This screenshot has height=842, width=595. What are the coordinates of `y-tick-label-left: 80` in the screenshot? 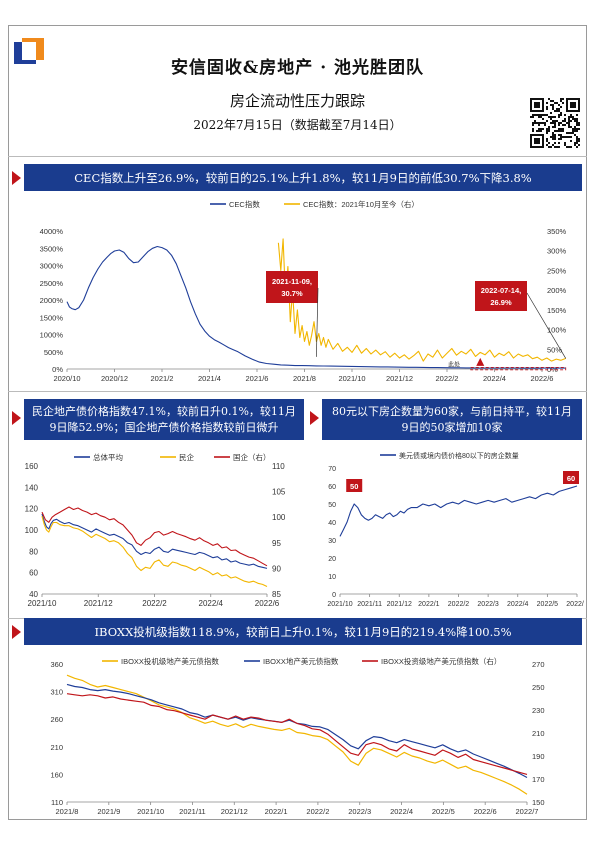 It's located at (33, 551).